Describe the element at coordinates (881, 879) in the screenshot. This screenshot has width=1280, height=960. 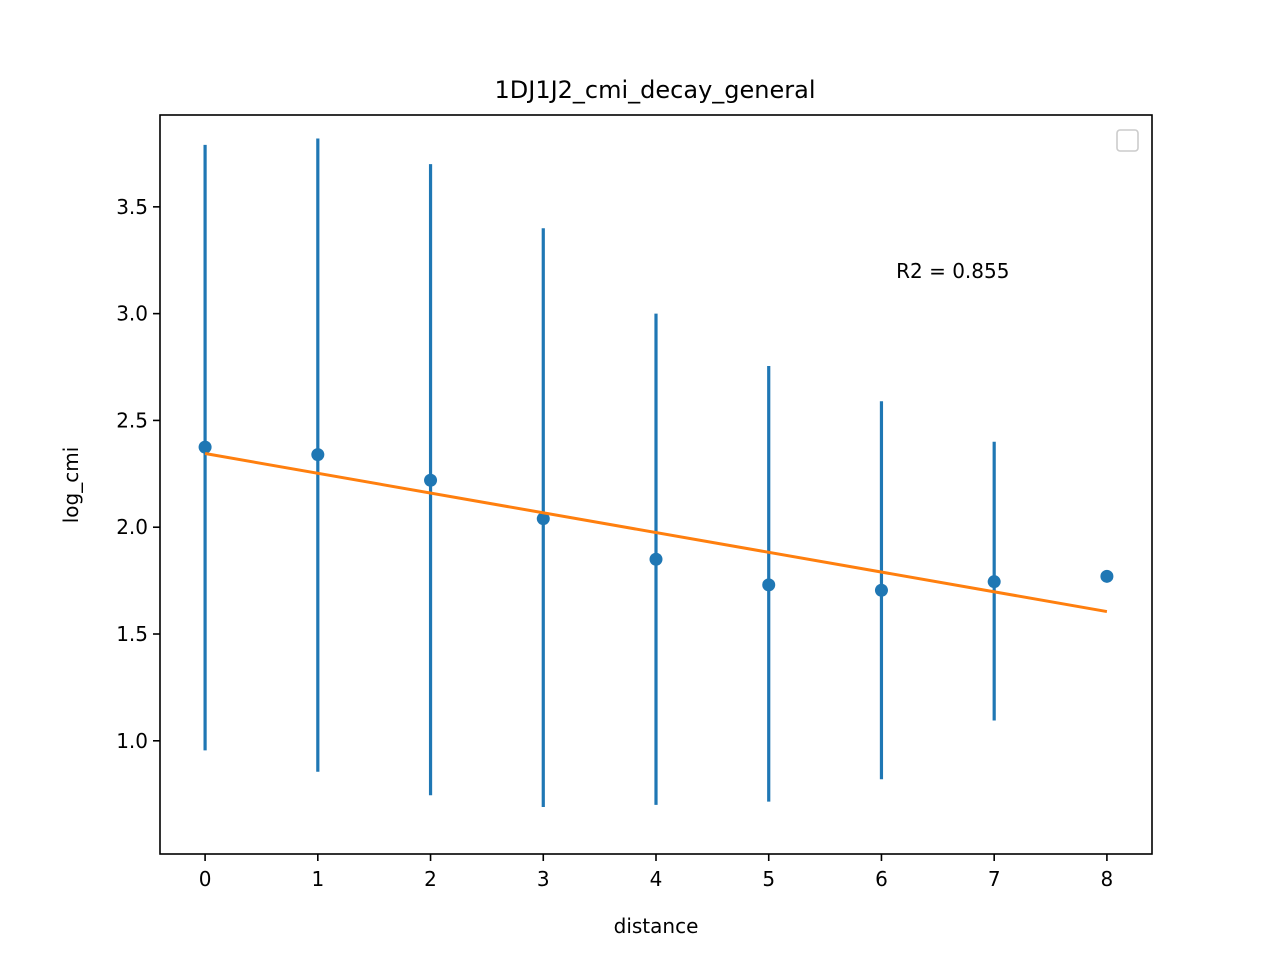
I see `x-tick-label: 6` at that location.